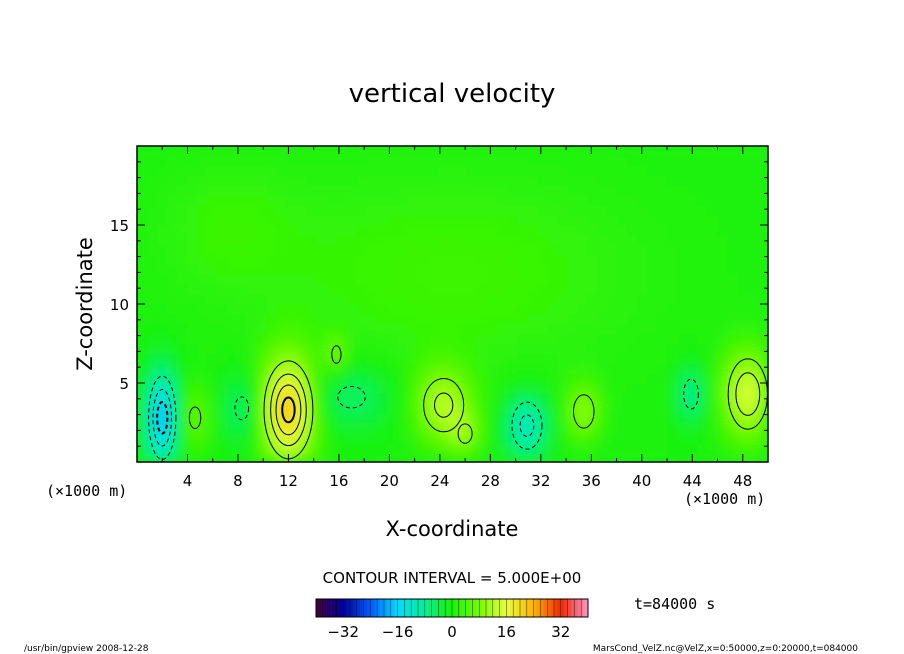 The width and height of the screenshot is (904, 654). I want to click on chart-title: vertical velocity, so click(452, 94).